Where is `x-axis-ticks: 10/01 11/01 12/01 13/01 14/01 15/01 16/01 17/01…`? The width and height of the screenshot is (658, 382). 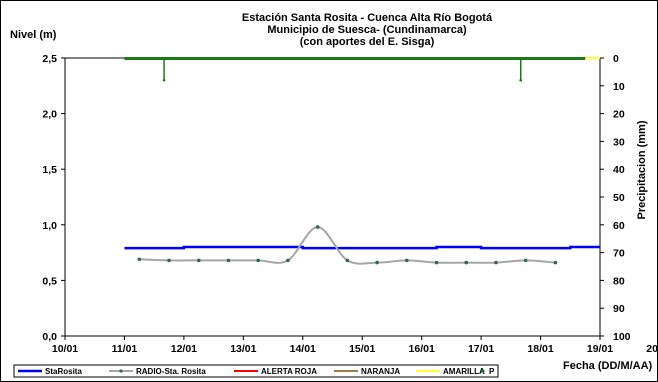 x-axis-ticks: 10/01 11/01 12/01 13/01 14/01 15/01 16/01 17/01… is located at coordinates (355, 345).